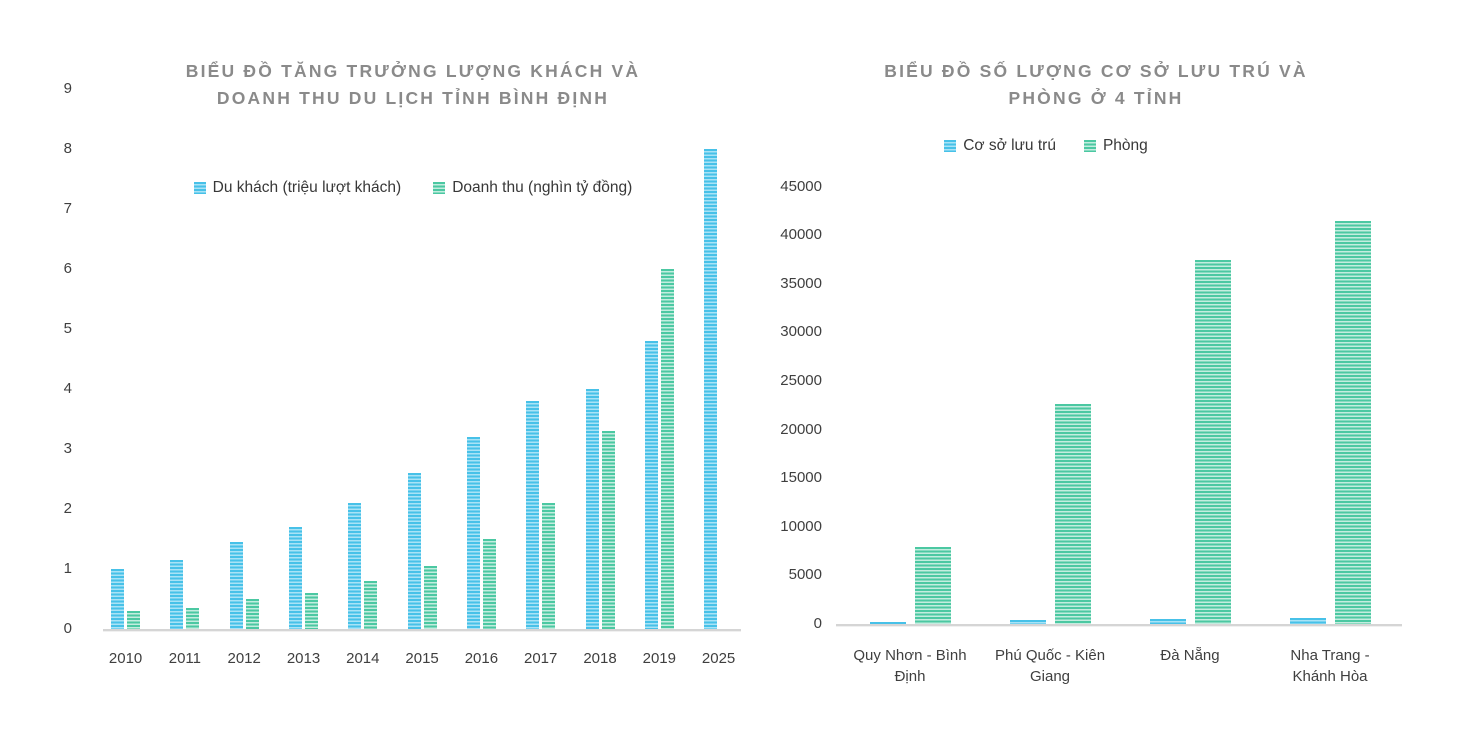  I want to click on x-category-label-line: 2010, so click(125, 658).